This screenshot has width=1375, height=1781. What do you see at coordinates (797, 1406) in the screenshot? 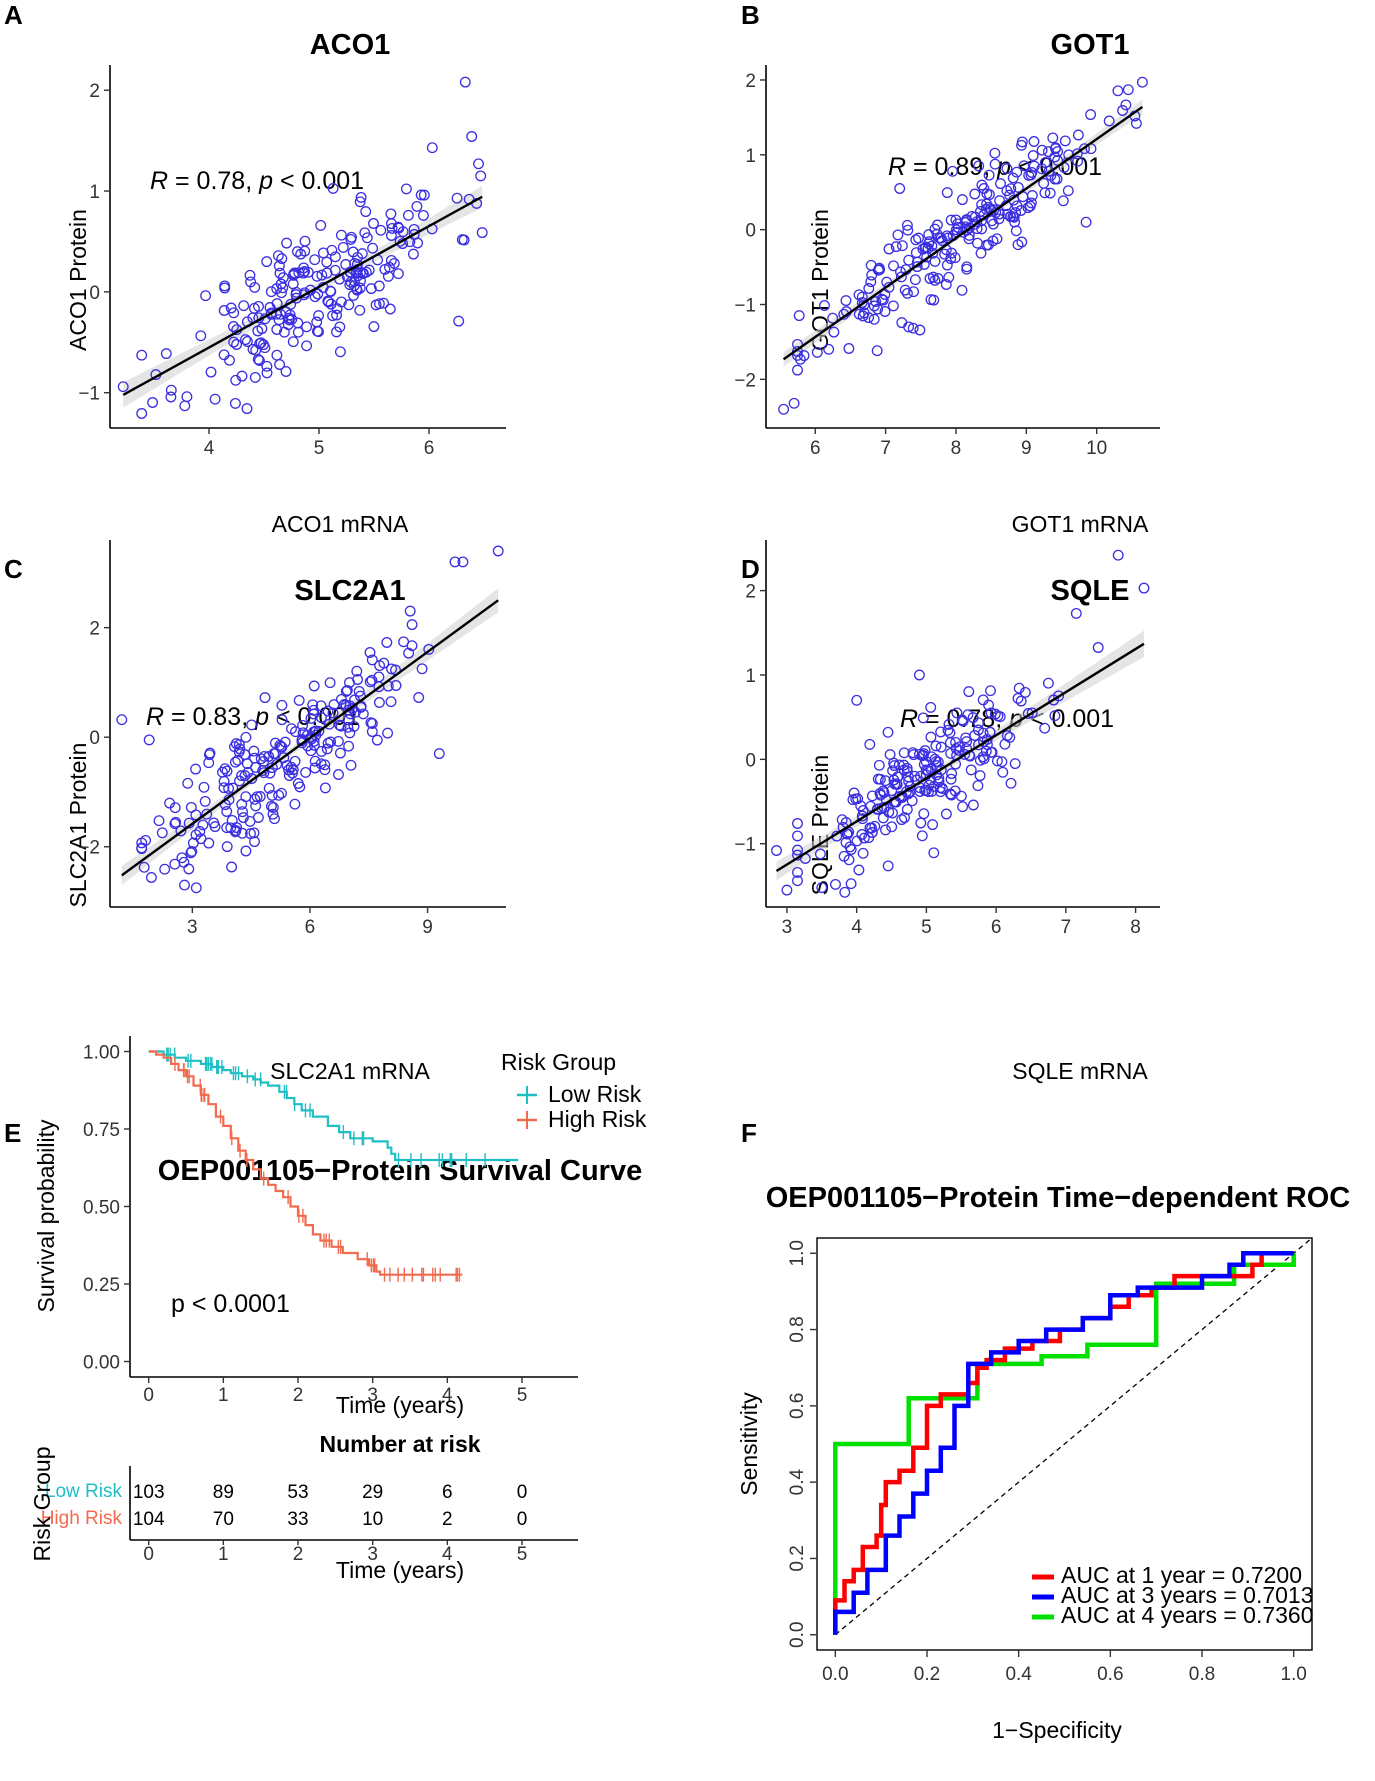
I see `y-tick-label: 0.6` at bounding box center [797, 1406].